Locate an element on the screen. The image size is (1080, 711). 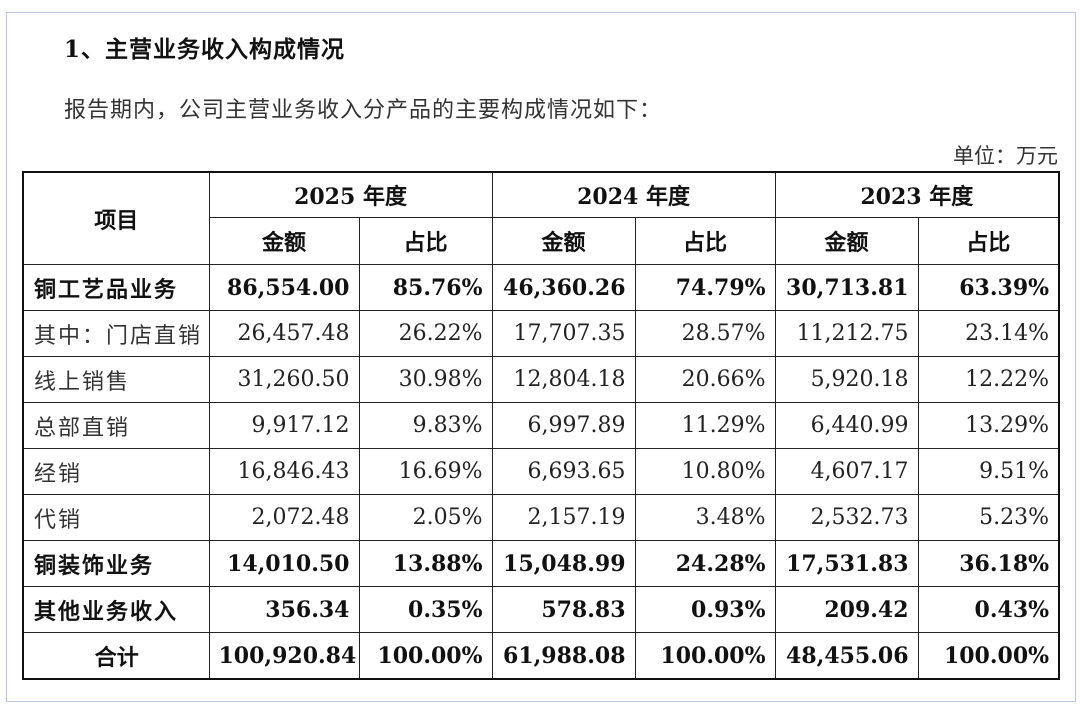
share-cell: 9.51% is located at coordinates (988, 471).